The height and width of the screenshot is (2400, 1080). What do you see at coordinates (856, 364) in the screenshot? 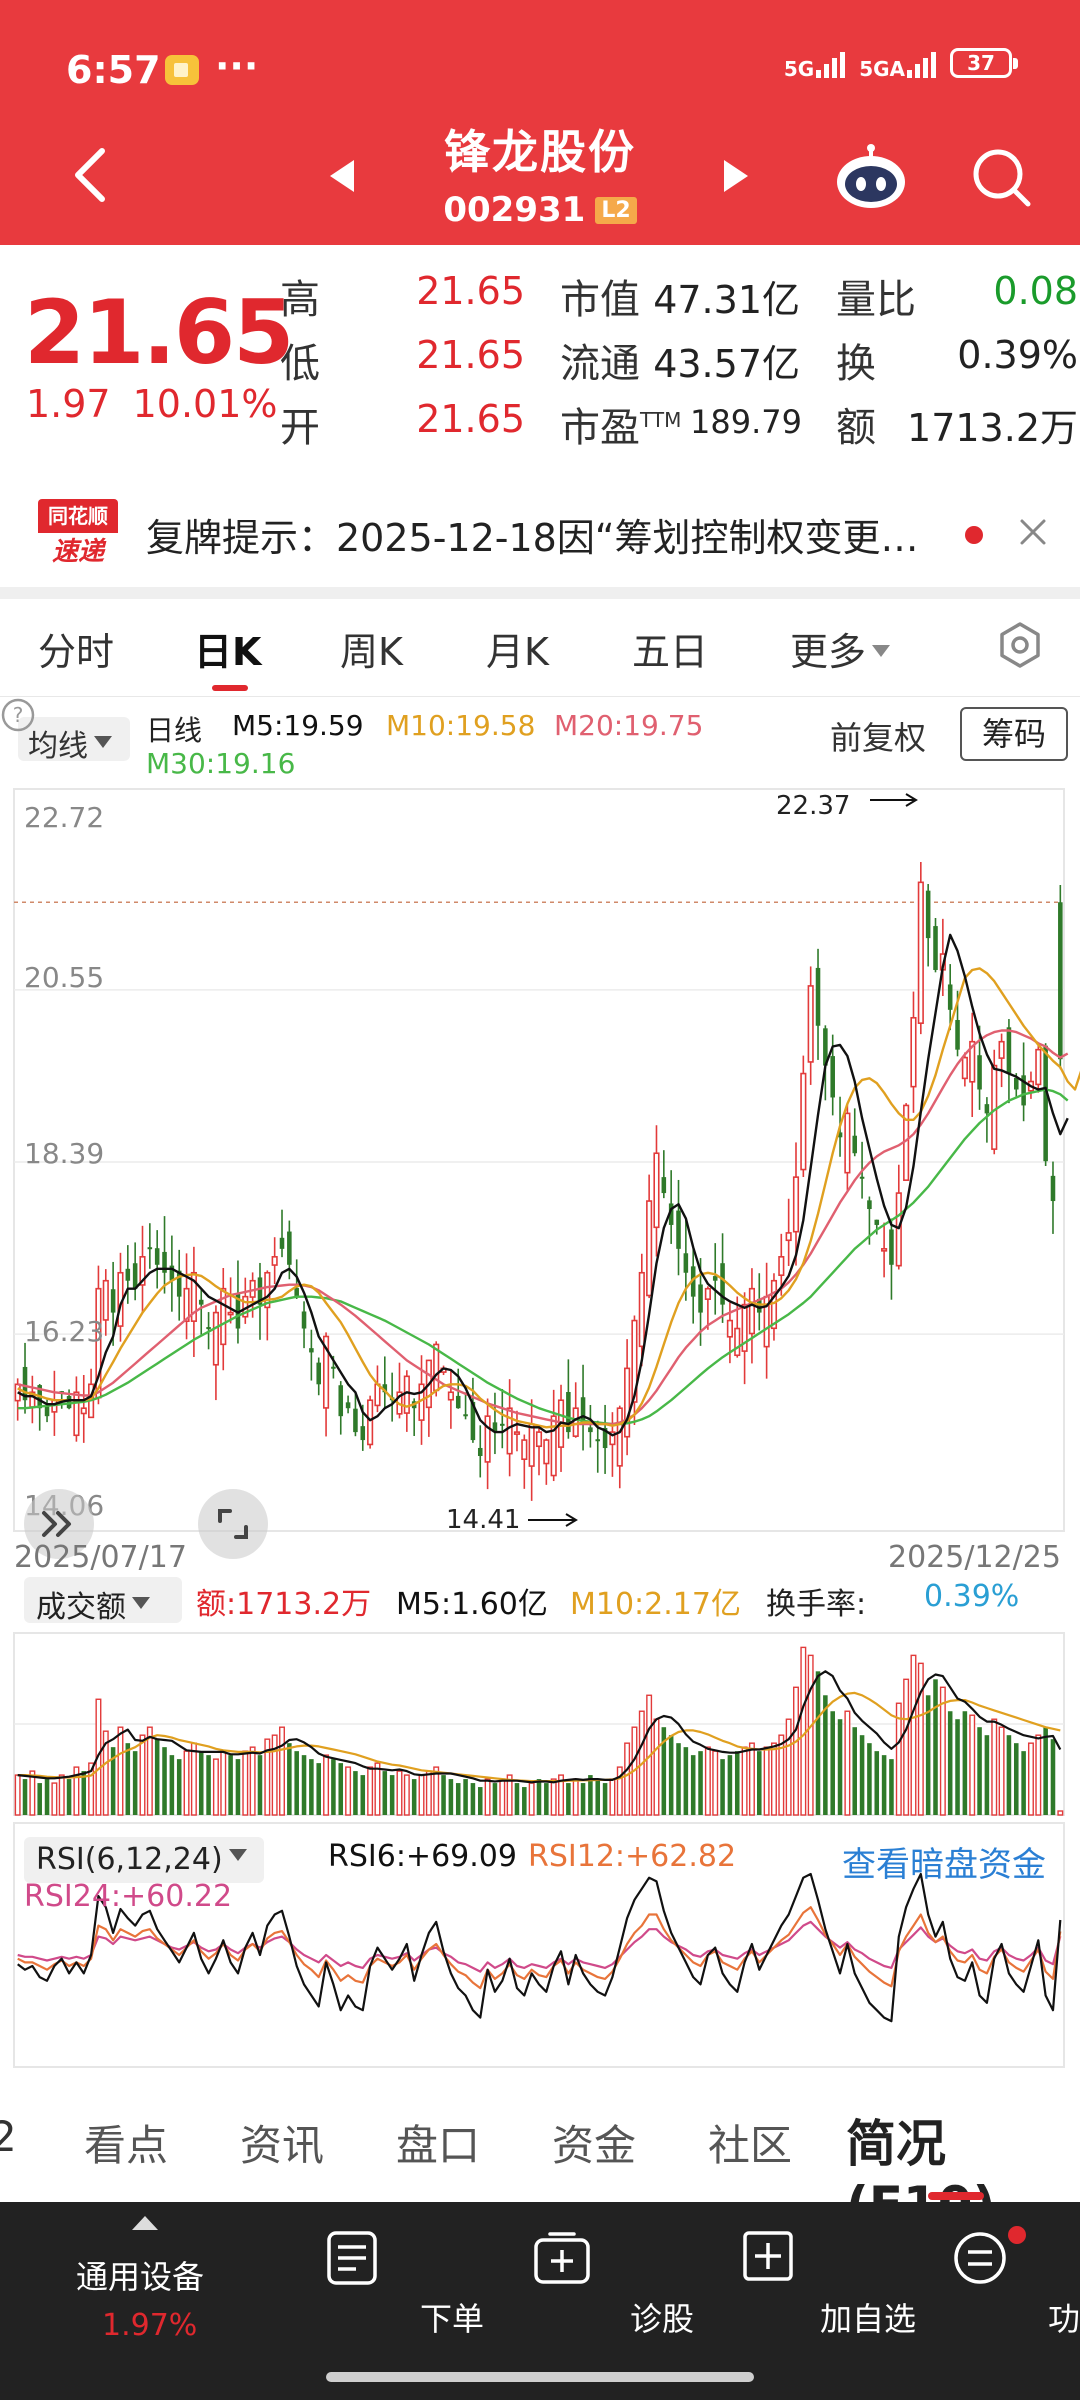
I see `turnover-label: 换` at bounding box center [856, 364].